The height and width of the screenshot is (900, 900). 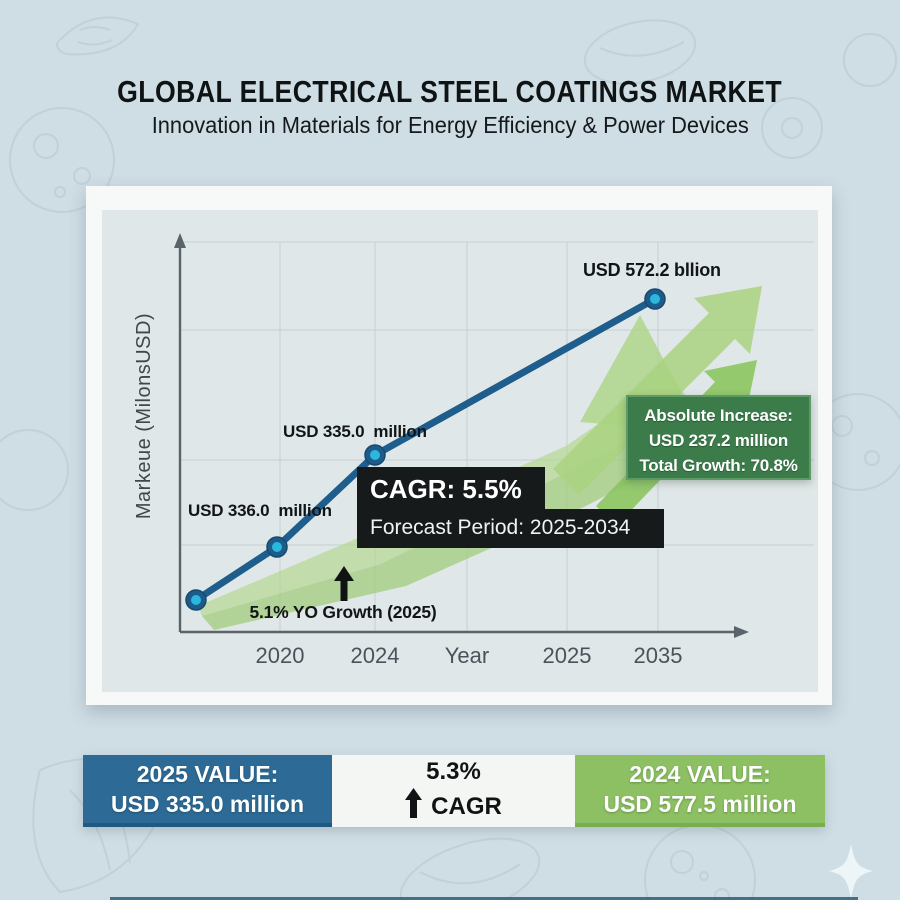 What do you see at coordinates (700, 804) in the screenshot?
I see `value-2024-amount: USD 577.5 million` at bounding box center [700, 804].